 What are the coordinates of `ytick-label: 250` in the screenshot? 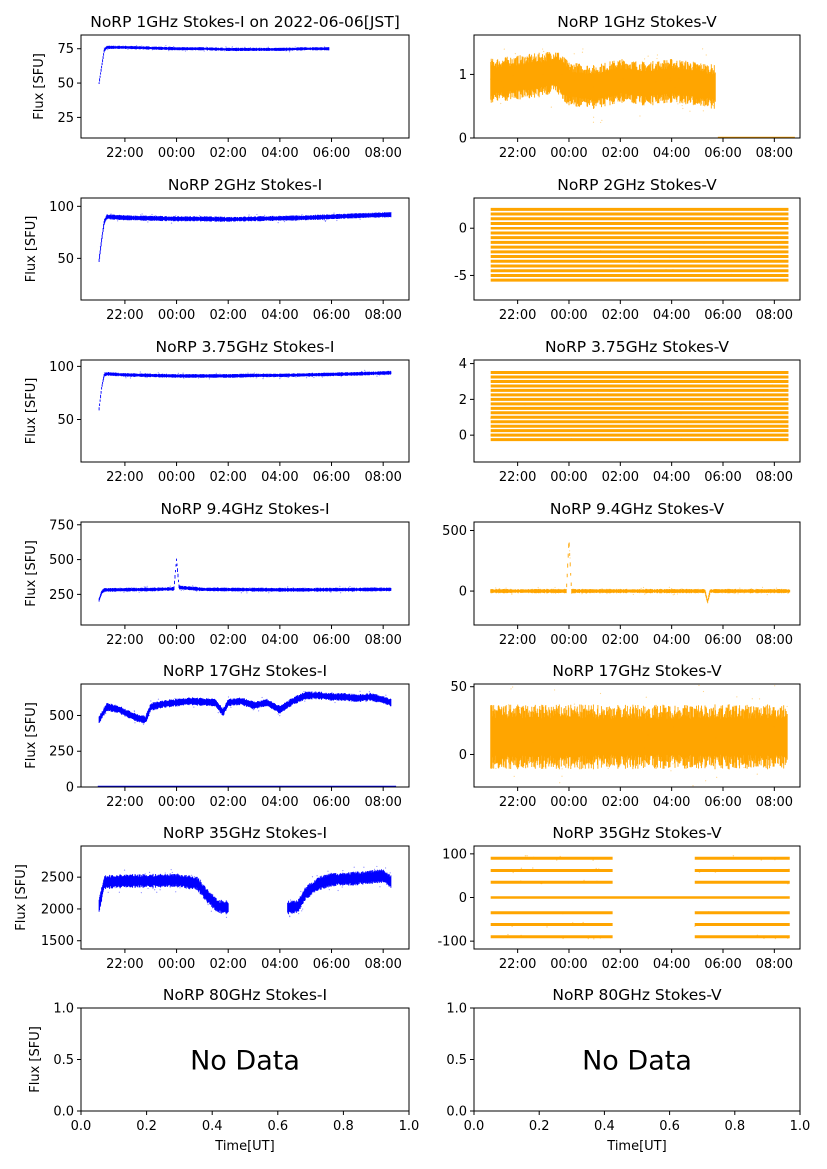 It's located at (61, 752).